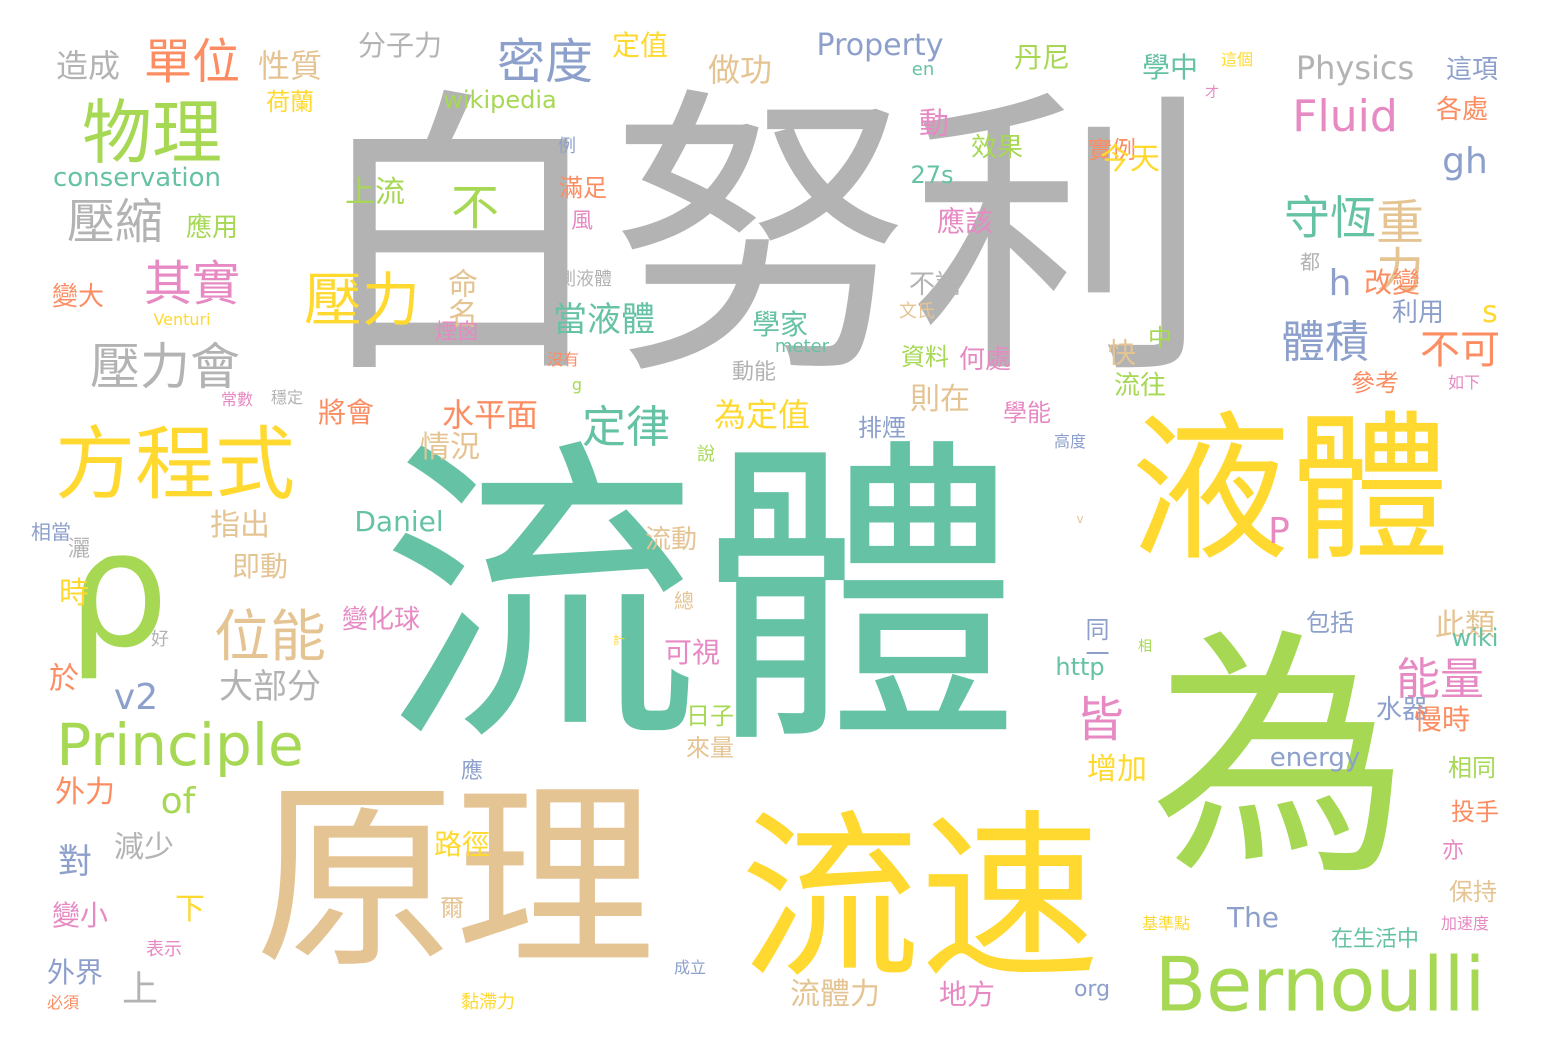 The height and width of the screenshot is (1052, 1548). Describe the element at coordinates (182, 319) in the screenshot. I see `cloud-word: Venturi` at that location.